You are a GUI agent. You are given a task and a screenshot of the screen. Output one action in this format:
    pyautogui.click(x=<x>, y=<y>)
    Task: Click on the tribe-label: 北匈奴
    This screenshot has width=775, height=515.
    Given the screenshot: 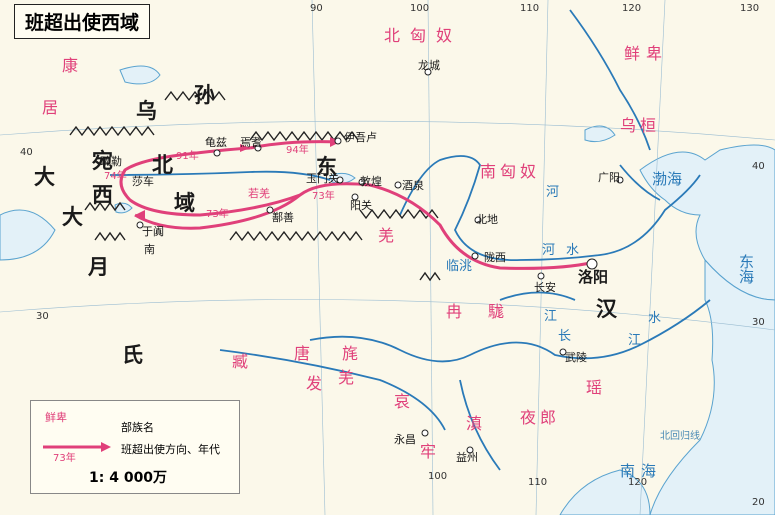 What is the action you would take?
    pyautogui.click(x=423, y=35)
    